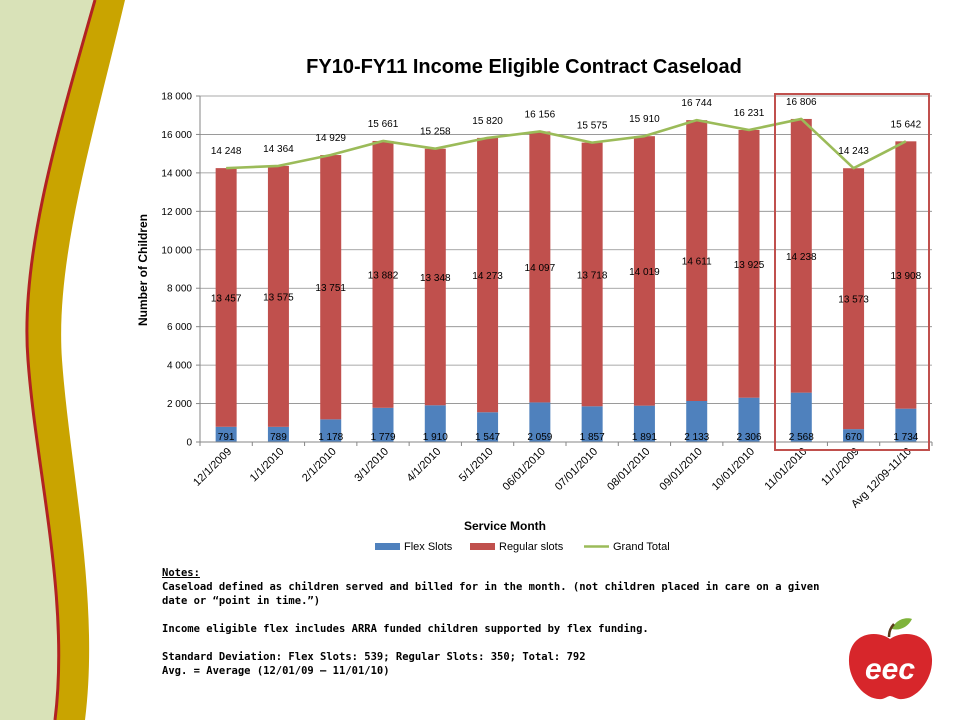 This screenshot has width=960, height=720. I want to click on decorative-side-curves, so click(62, 360).